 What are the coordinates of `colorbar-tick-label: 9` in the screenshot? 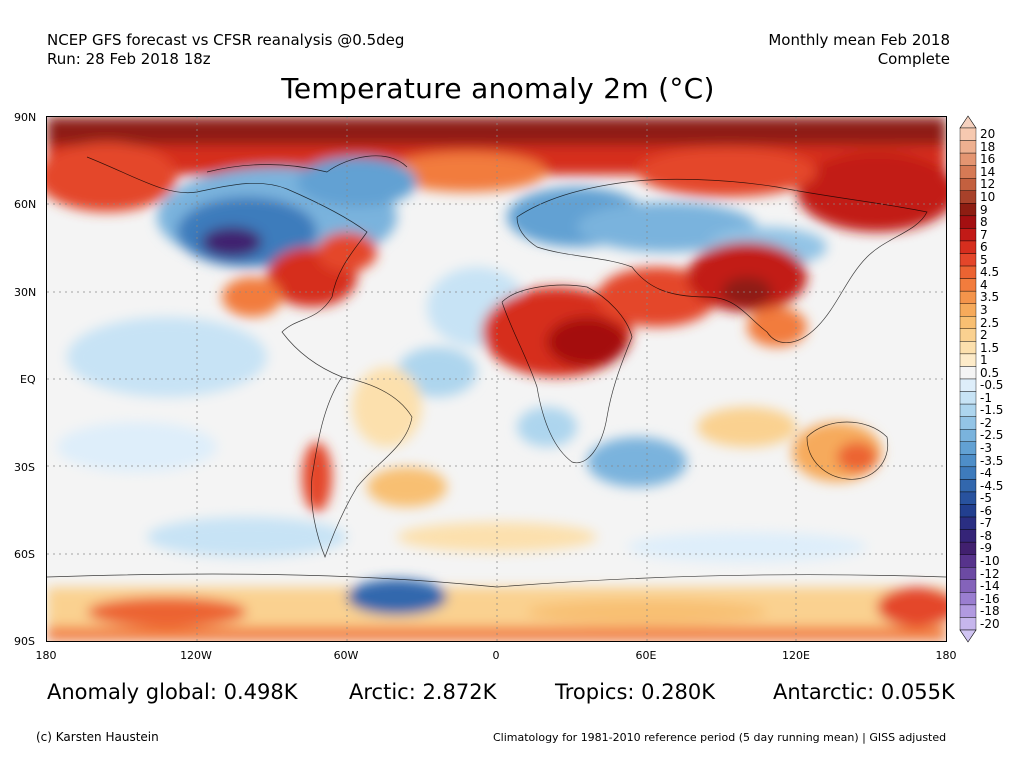 It's located at (984, 209).